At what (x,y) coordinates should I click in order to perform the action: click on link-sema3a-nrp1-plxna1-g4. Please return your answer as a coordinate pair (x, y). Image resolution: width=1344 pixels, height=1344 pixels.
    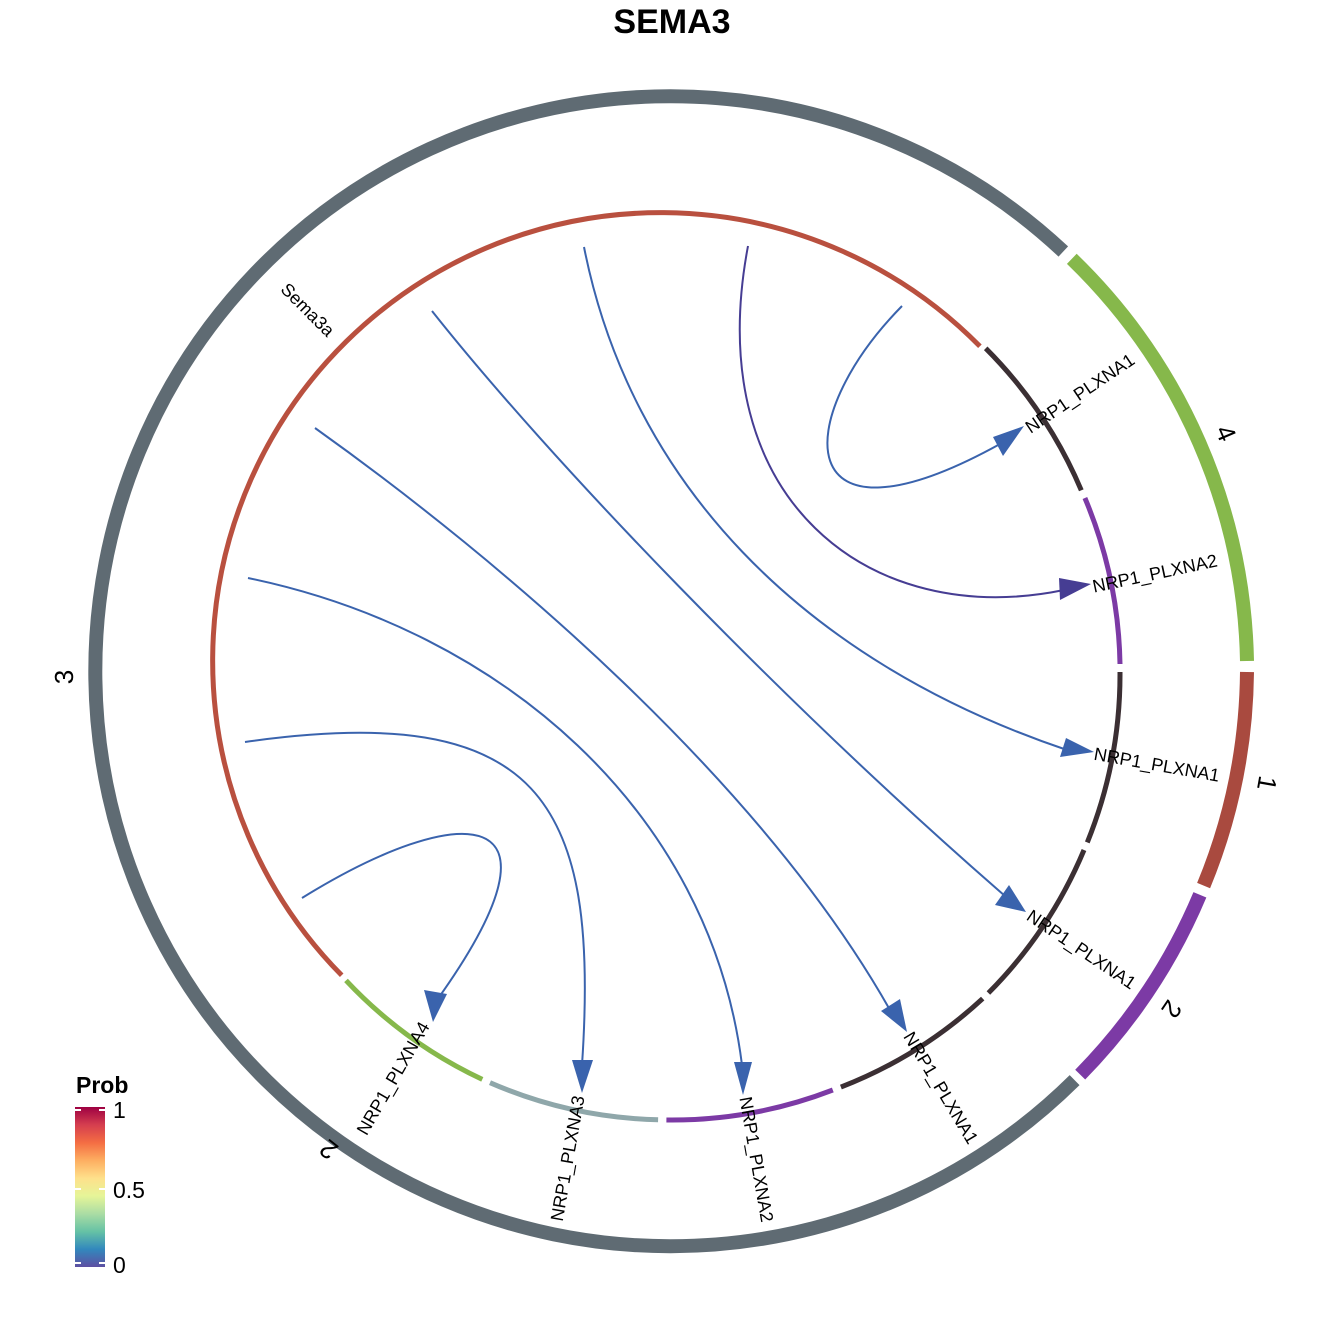
    Looking at the image, I should click on (913, 397).